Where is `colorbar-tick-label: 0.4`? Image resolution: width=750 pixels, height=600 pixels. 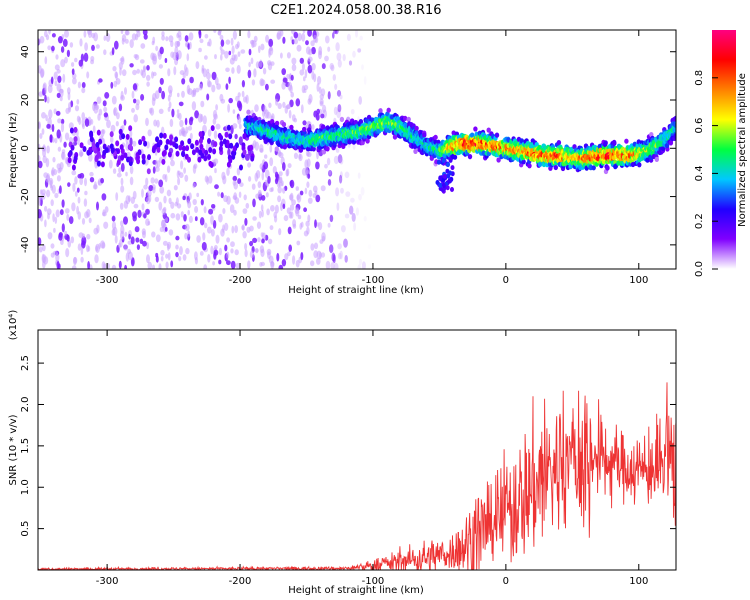 colorbar-tick-label: 0.4 is located at coordinates (699, 173).